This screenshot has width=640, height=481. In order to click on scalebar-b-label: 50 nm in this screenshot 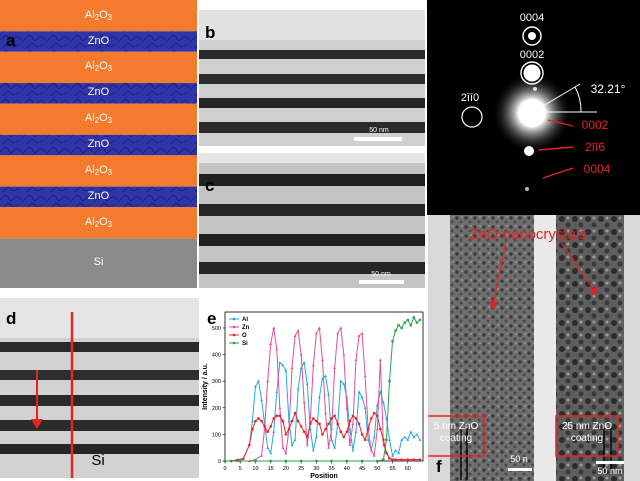, I will do `click(379, 130)`.